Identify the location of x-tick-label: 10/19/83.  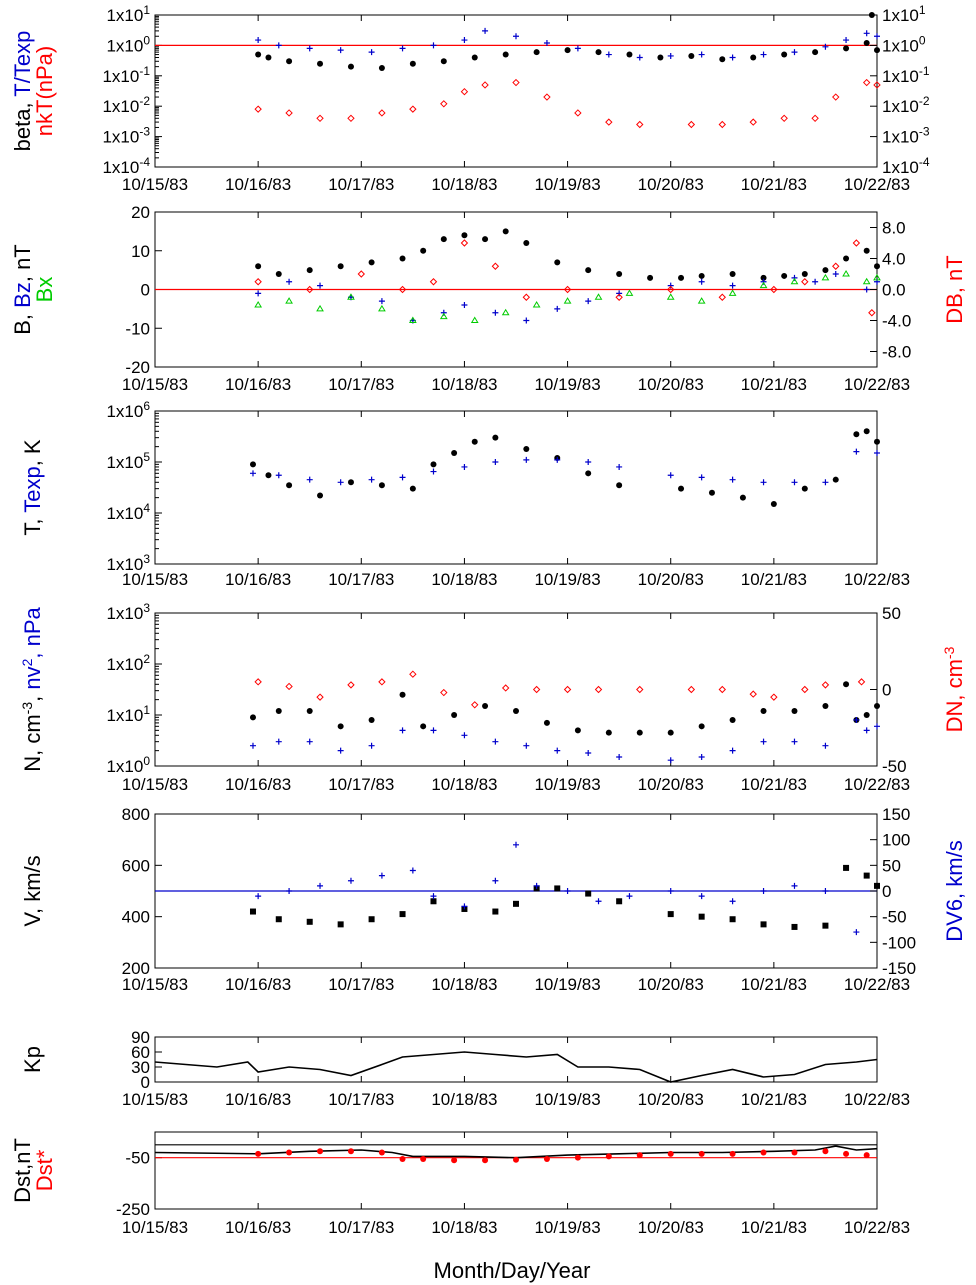
(567, 984).